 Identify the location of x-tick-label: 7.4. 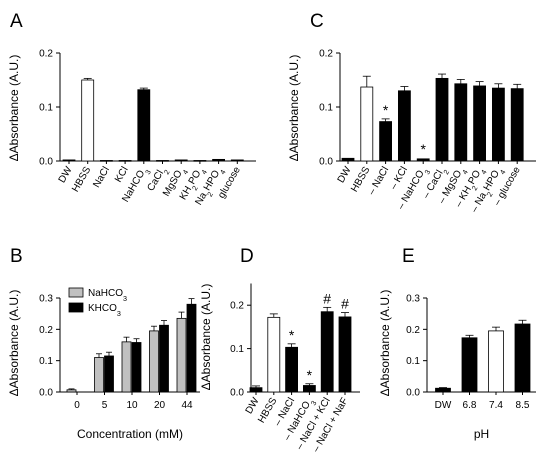
(496, 405).